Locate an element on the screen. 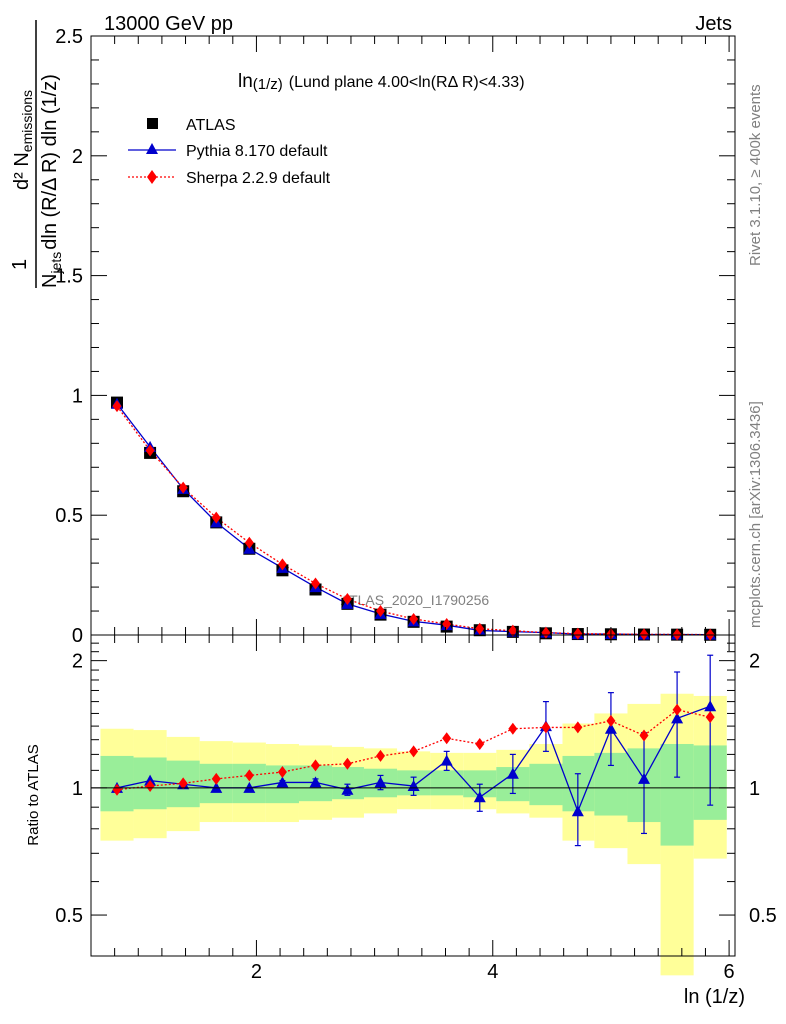 The height and width of the screenshot is (1024, 786). main-y-tick-label: 0 is located at coordinates (77, 636).